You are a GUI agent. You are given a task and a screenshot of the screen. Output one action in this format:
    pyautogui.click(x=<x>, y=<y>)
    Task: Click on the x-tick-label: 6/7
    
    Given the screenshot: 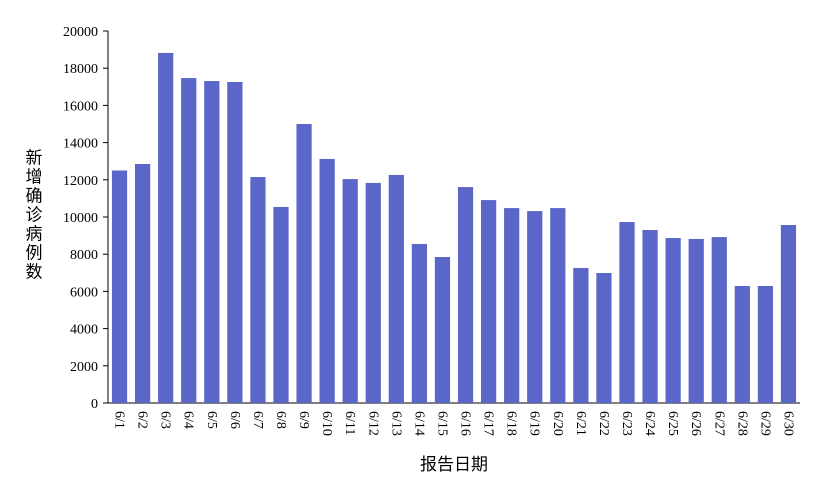 What is the action you would take?
    pyautogui.click(x=257, y=420)
    